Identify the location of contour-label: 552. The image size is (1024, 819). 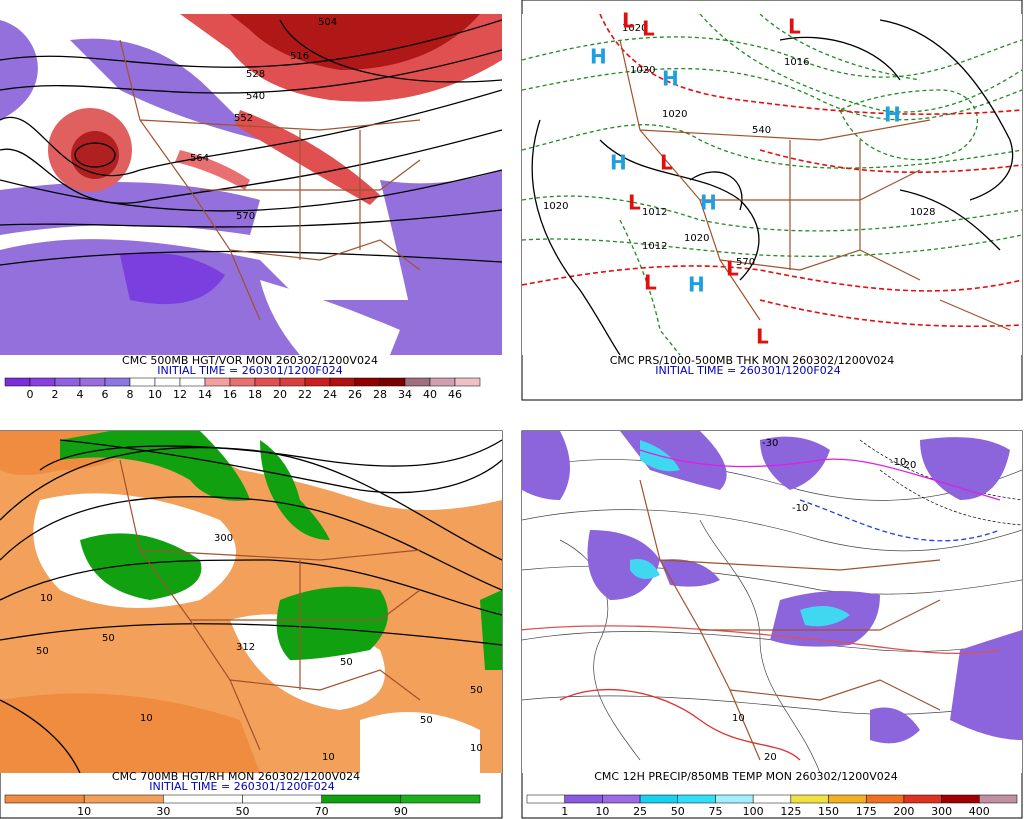
(243, 118).